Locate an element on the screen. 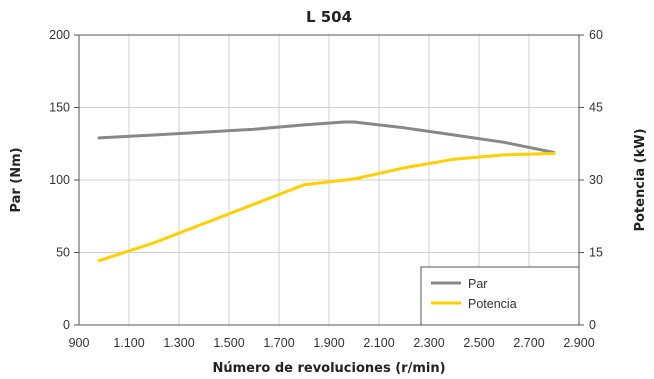  legend-box is located at coordinates (500, 296).